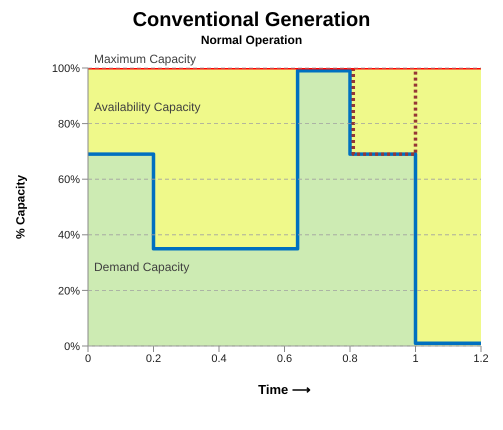 This screenshot has width=503, height=430. Describe the element at coordinates (145, 59) in the screenshot. I see `series-label: Maximum Capacity` at that location.